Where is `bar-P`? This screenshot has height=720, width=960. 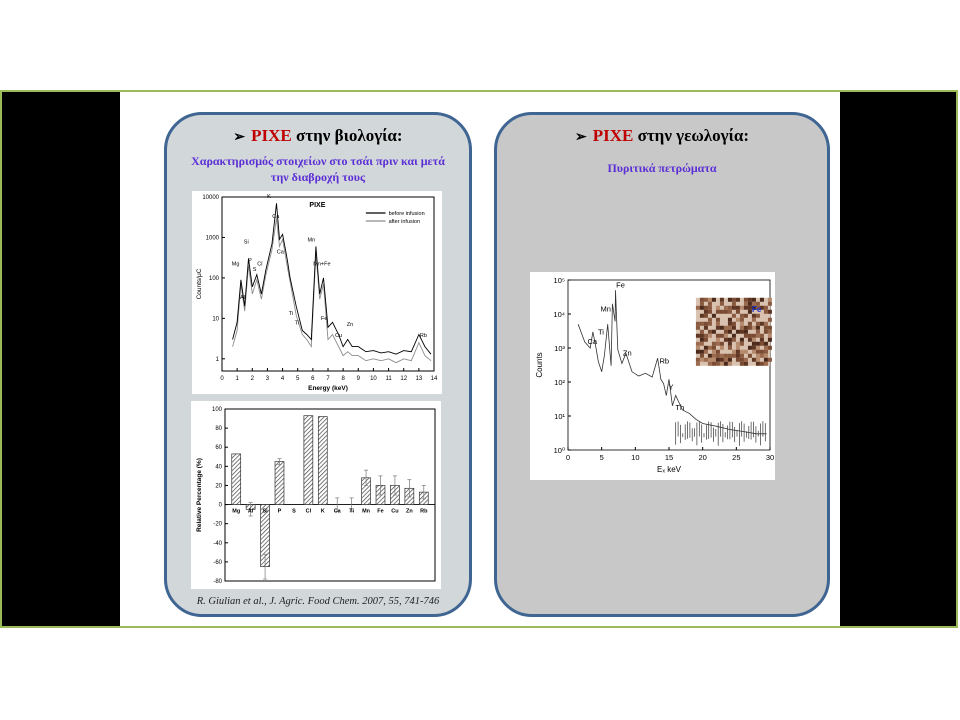
bar-P is located at coordinates (279, 483).